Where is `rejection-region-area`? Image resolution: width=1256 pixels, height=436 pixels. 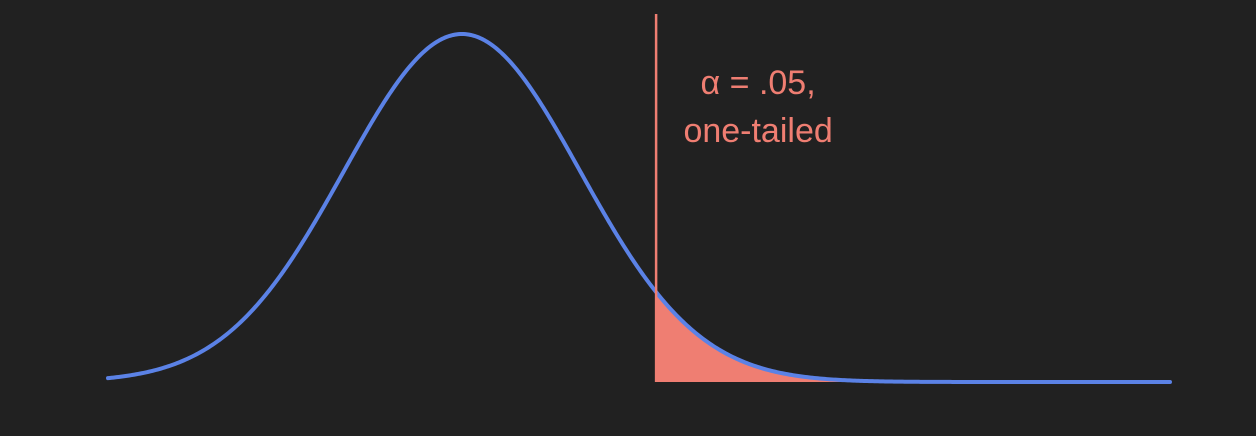 rejection-region-area is located at coordinates (913, 337).